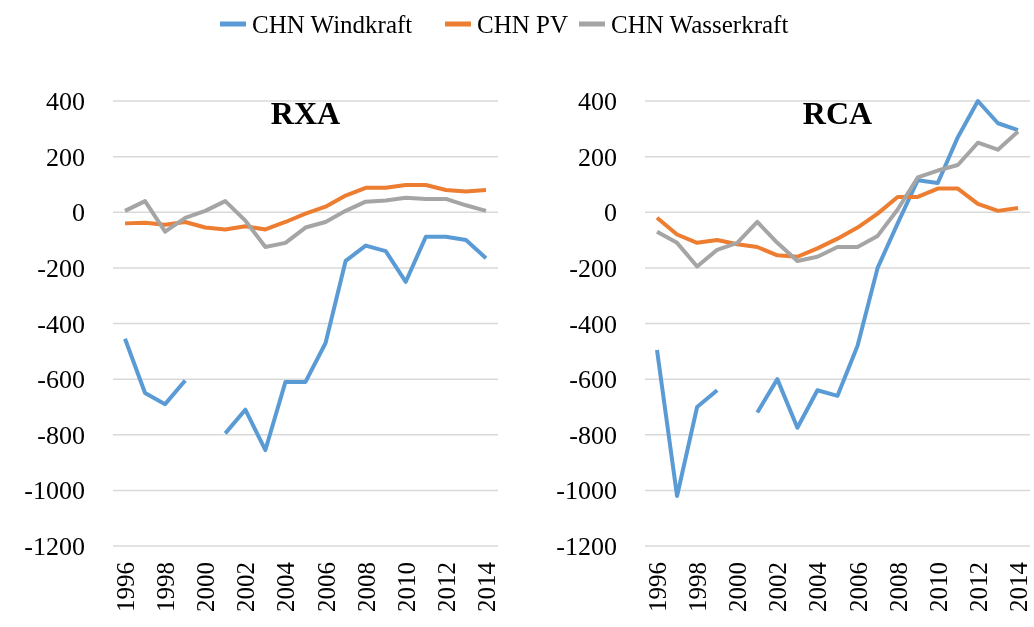 This screenshot has height=627, width=1034. What do you see at coordinates (305, 113) in the screenshot?
I see `chart-title: RXA` at bounding box center [305, 113].